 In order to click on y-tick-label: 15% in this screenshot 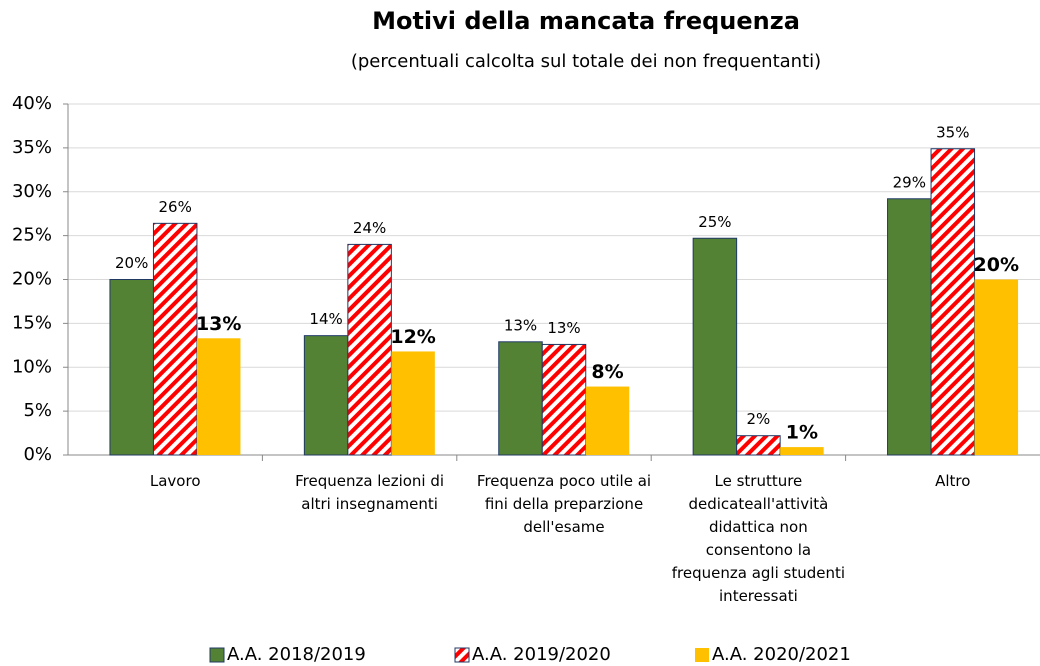, I will do `click(32, 322)`.